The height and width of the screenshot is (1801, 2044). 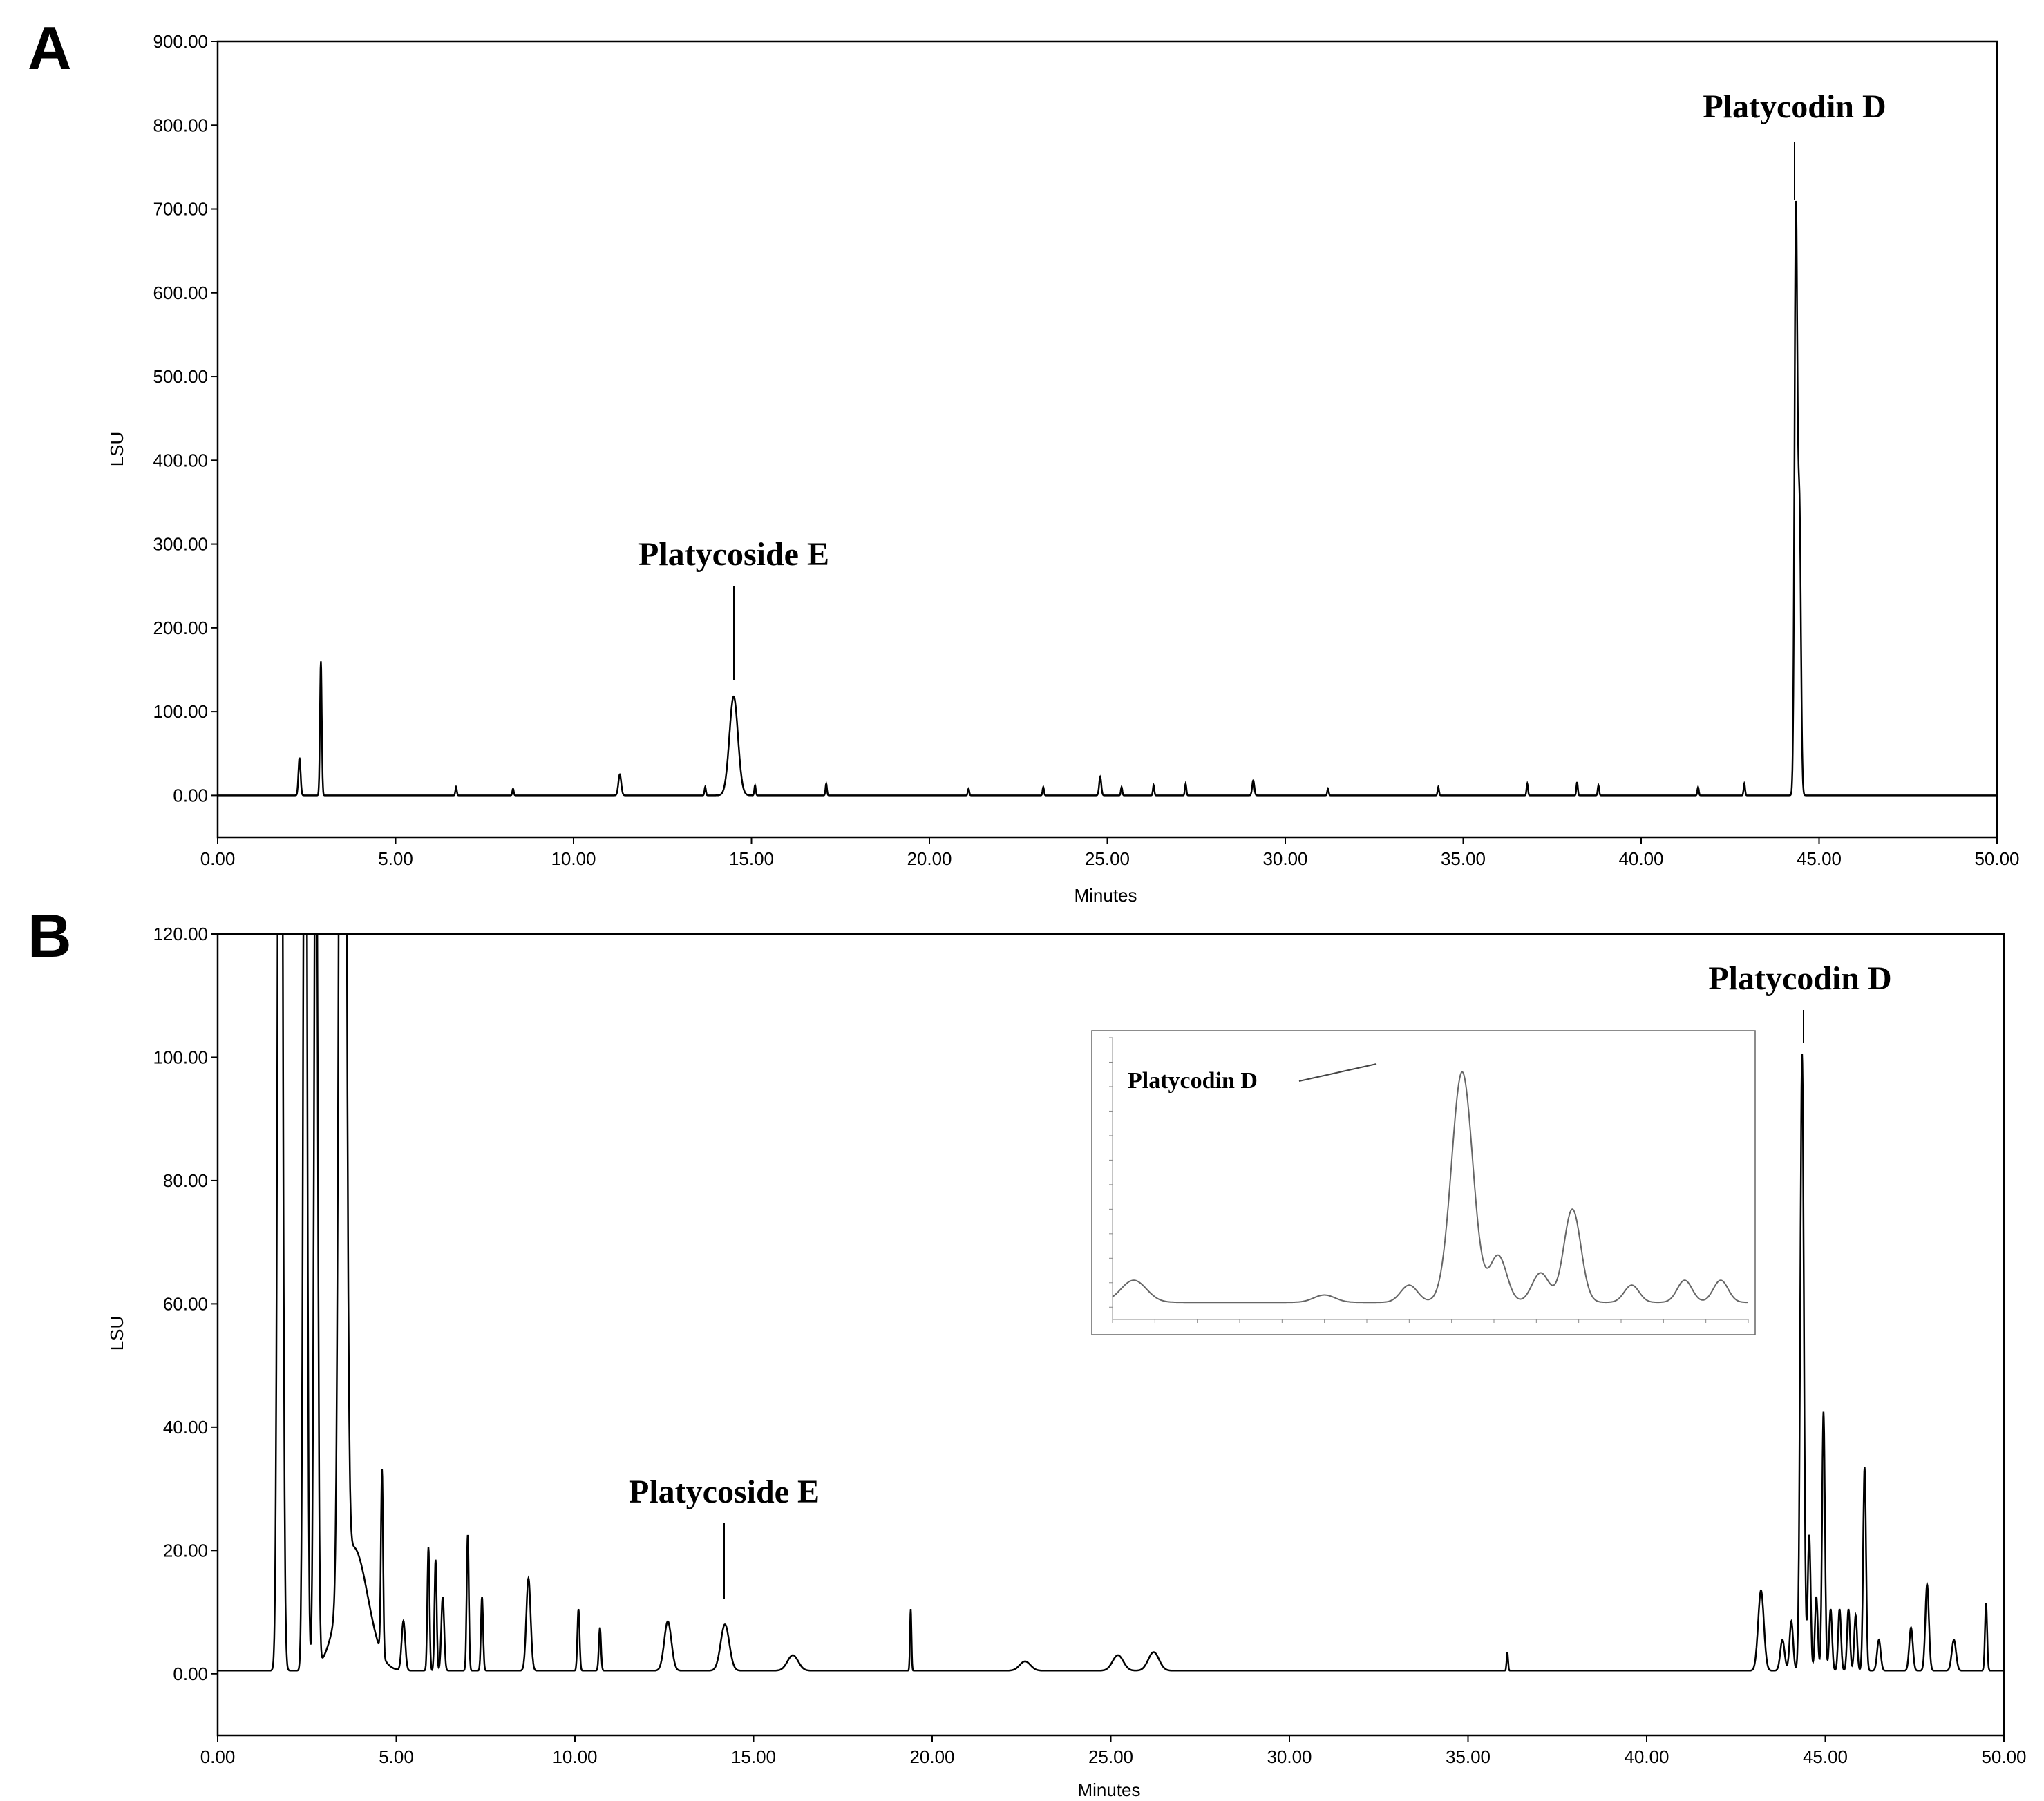 I want to click on panel-a-annotation-platycoside-e: Platycoside E, so click(x=733, y=554).